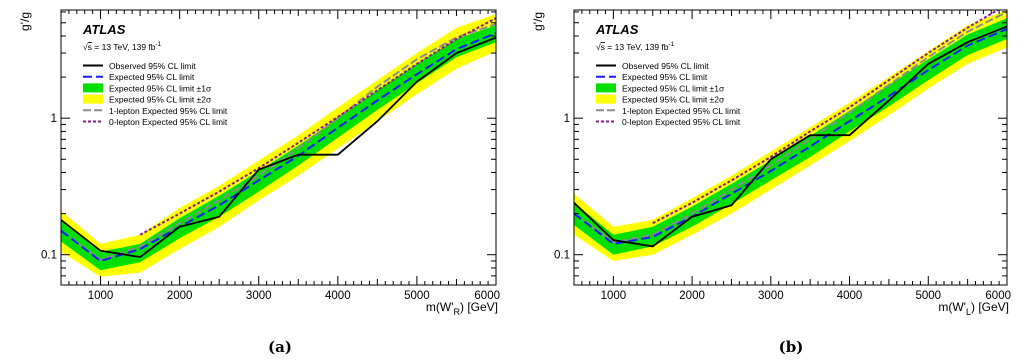 The image size is (1024, 363). Describe the element at coordinates (791, 347) in the screenshot. I see `subfigure-caption: (b)` at that location.